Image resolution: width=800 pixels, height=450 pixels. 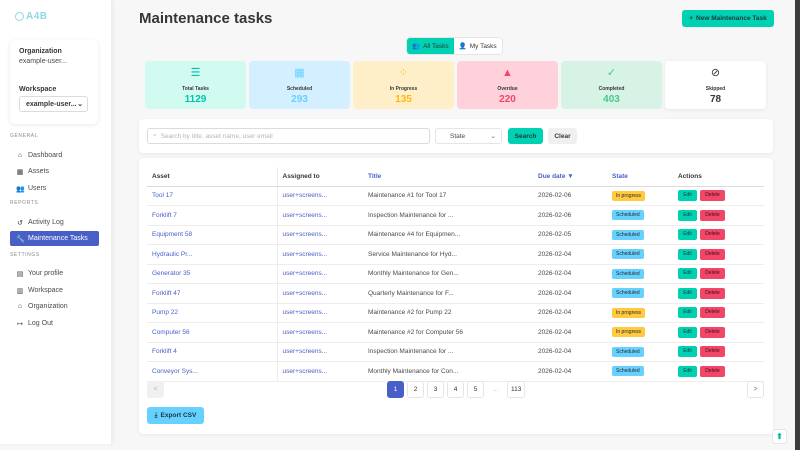 What do you see at coordinates (755, 389) in the screenshot?
I see `pagination-next-button: >` at bounding box center [755, 389].